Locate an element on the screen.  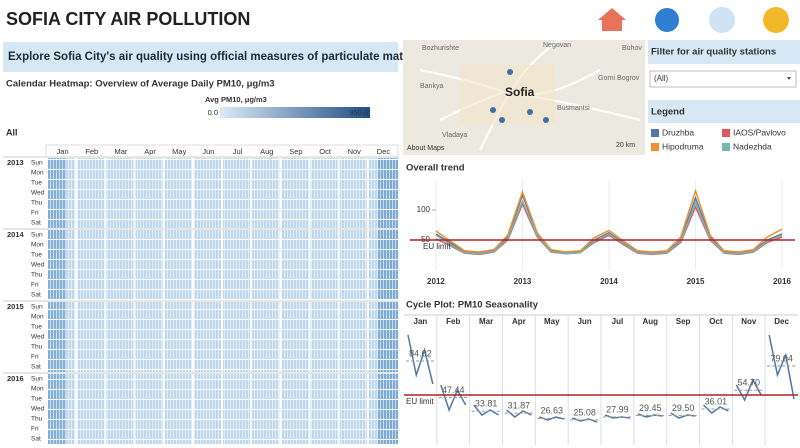
filter-header is located at coordinates (724, 52).